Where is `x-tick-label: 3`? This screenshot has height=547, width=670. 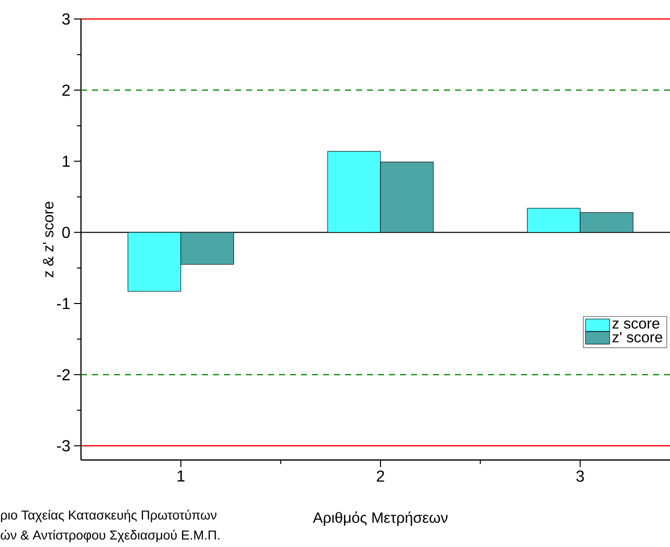 x-tick-label: 3 is located at coordinates (580, 476).